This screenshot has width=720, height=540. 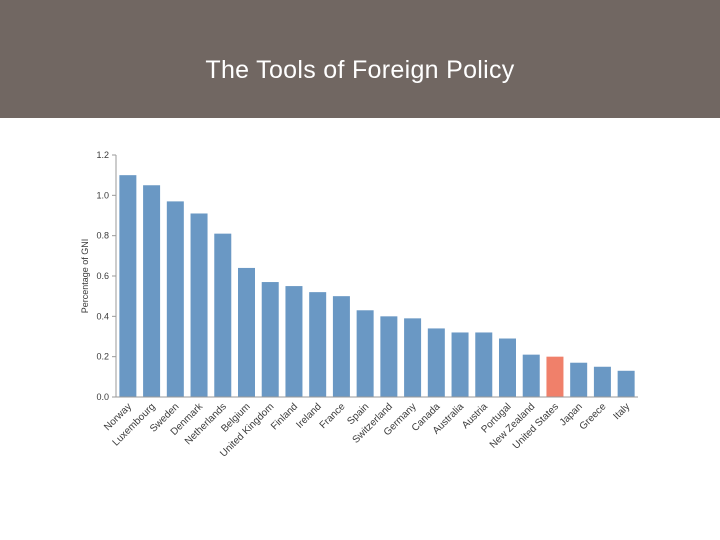 I want to click on bar-greece, so click(x=602, y=381).